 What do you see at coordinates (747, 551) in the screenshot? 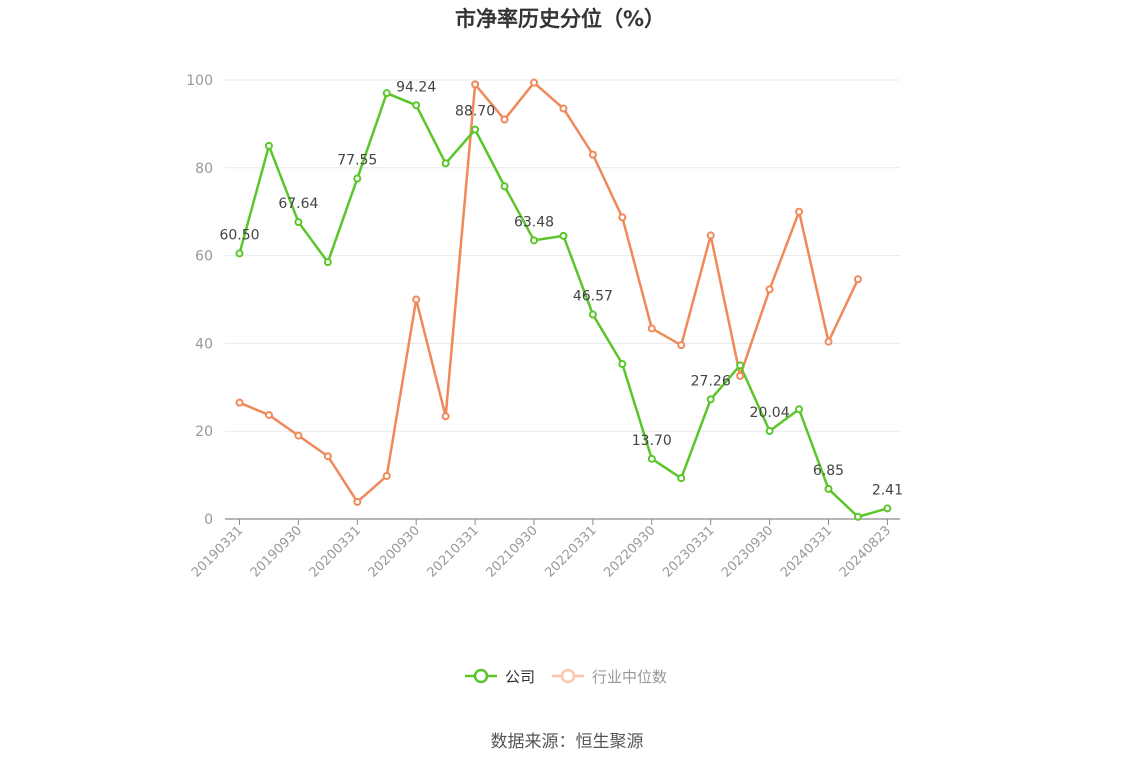
I see `x-tick-label: 20230930` at bounding box center [747, 551].